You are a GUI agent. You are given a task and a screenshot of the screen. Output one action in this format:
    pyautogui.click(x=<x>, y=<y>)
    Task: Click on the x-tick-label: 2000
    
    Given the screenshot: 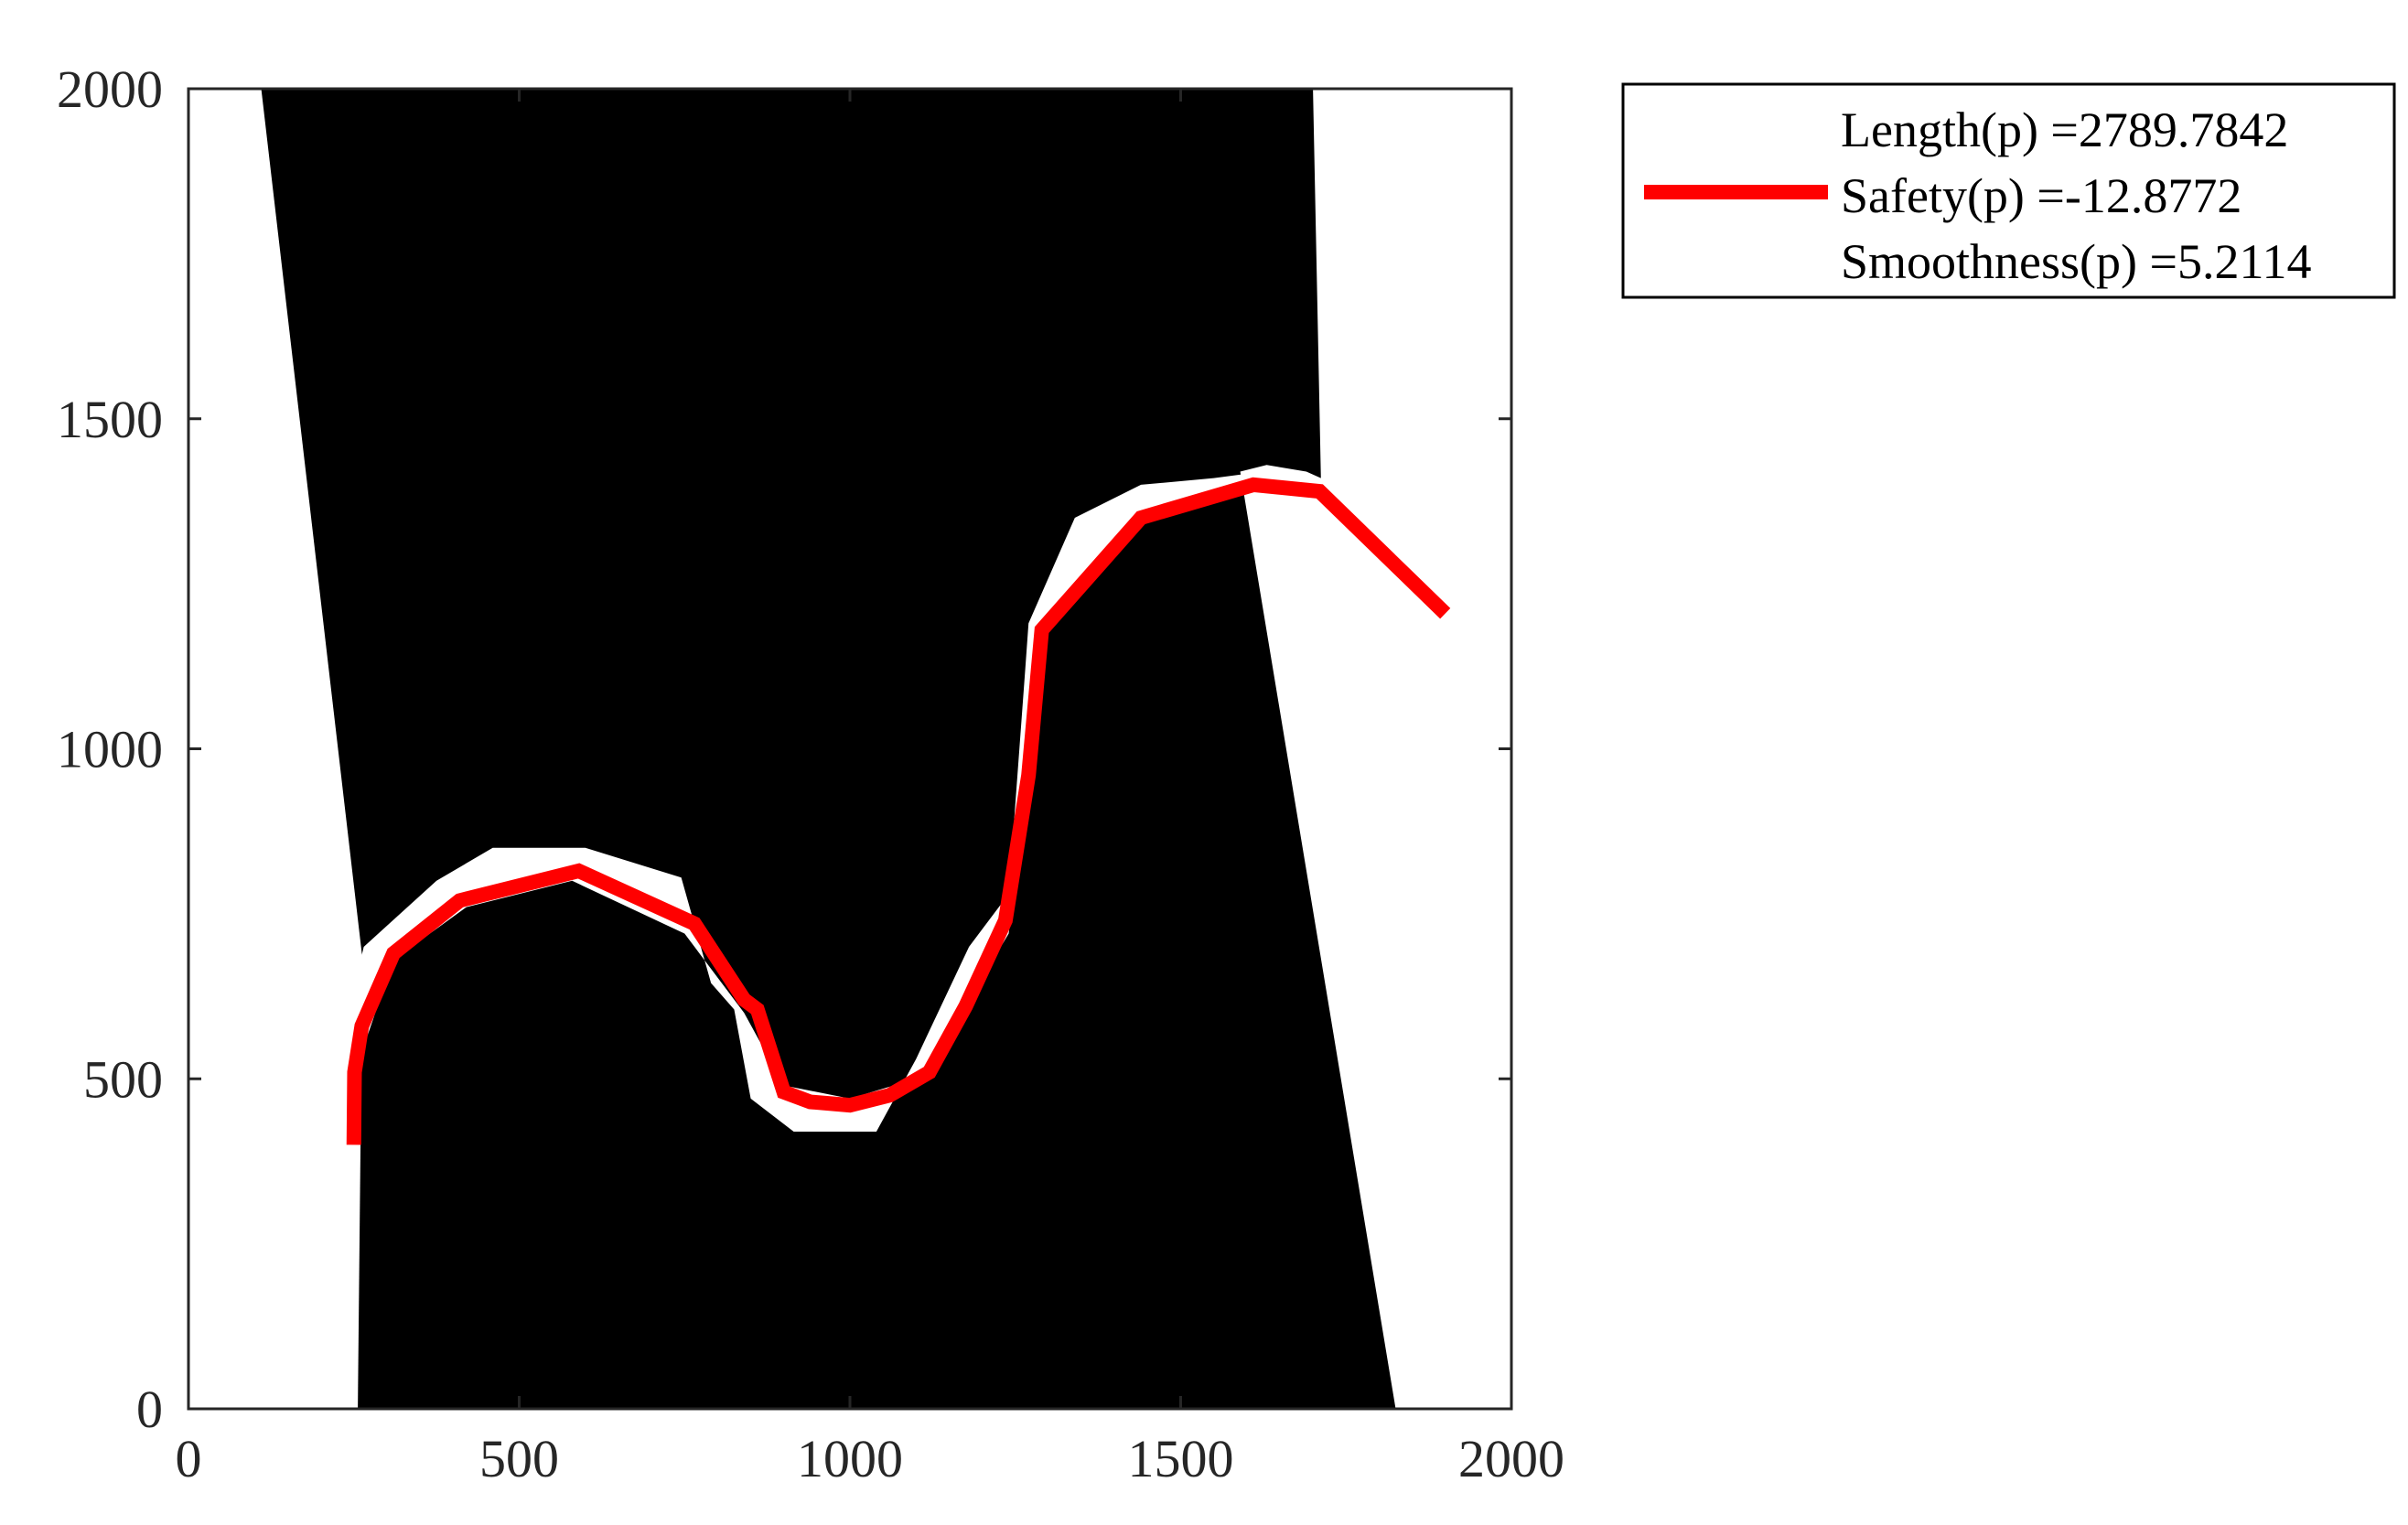 What is the action you would take?
    pyautogui.click(x=1511, y=1458)
    